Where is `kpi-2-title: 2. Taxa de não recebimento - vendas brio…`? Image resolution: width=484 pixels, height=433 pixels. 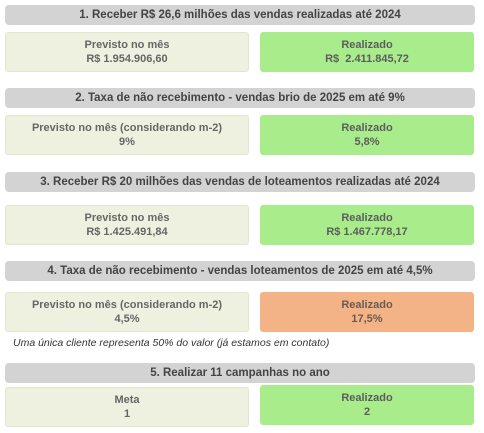
kpi-2-title: 2. Taxa de não recebimento - vendas brio… is located at coordinates (240, 98).